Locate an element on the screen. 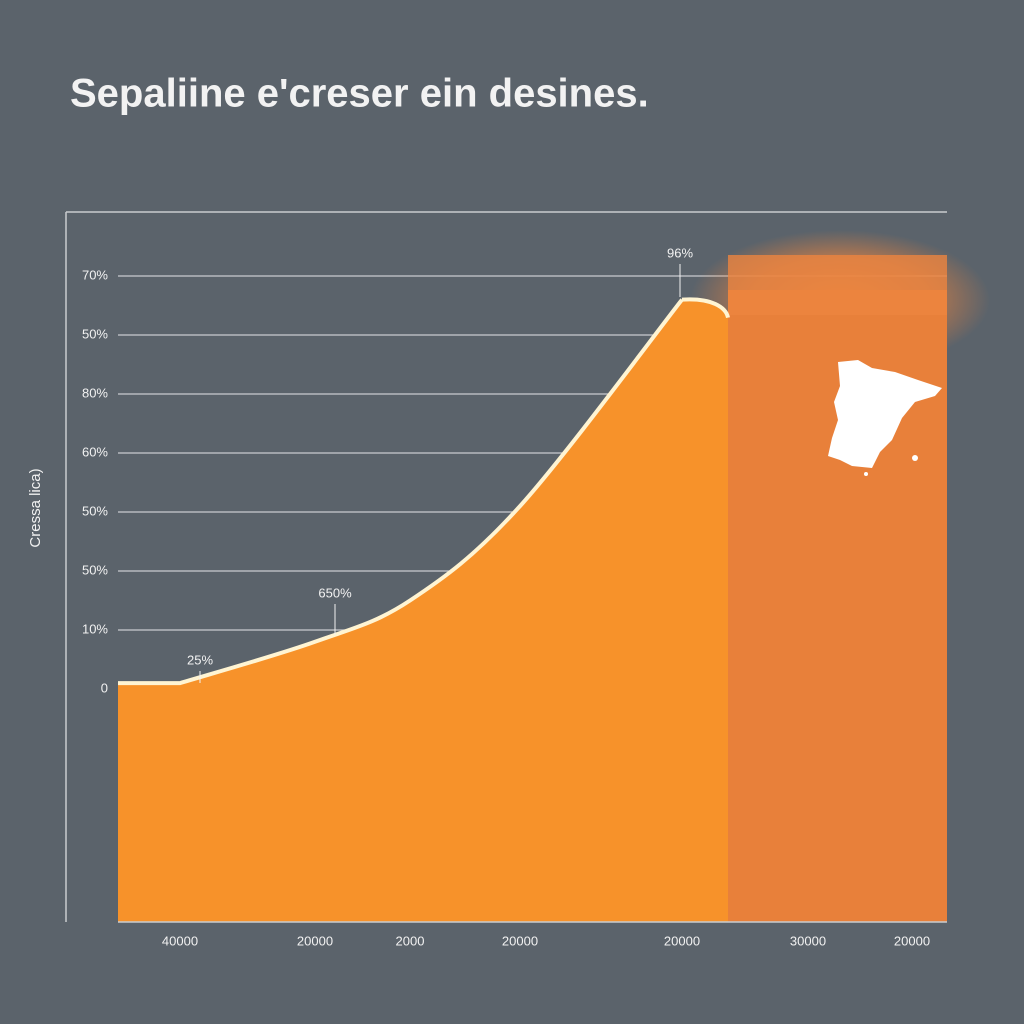 The image size is (1024, 1024). area-cap-line is located at coordinates (705, 308).